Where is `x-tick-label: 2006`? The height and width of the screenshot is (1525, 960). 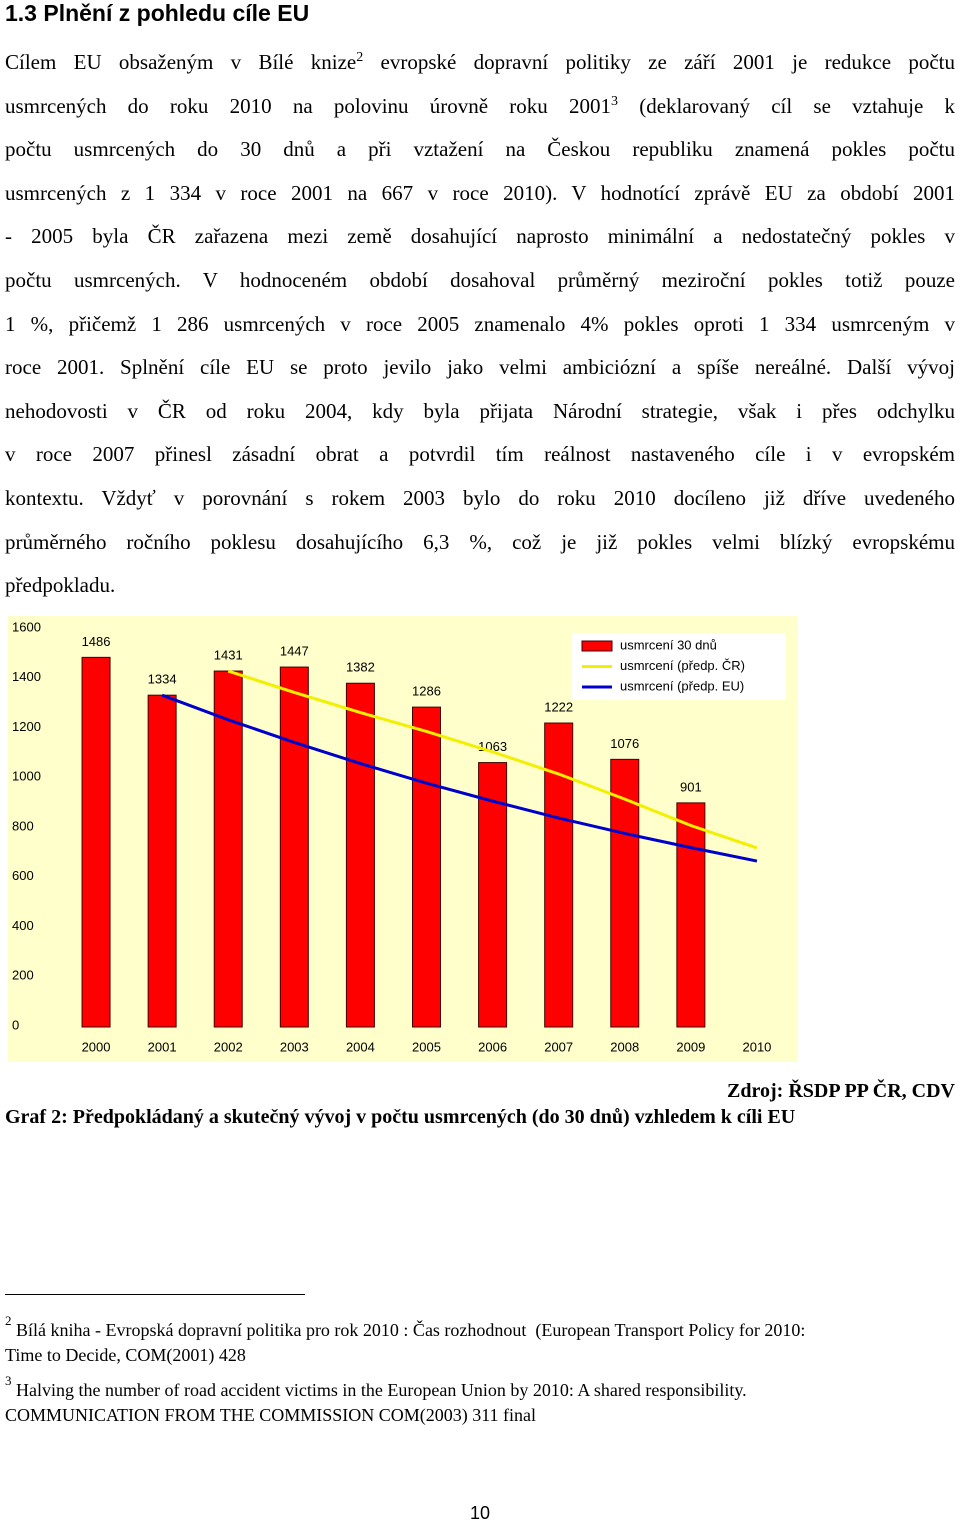 x-tick-label: 2006 is located at coordinates (492, 1046).